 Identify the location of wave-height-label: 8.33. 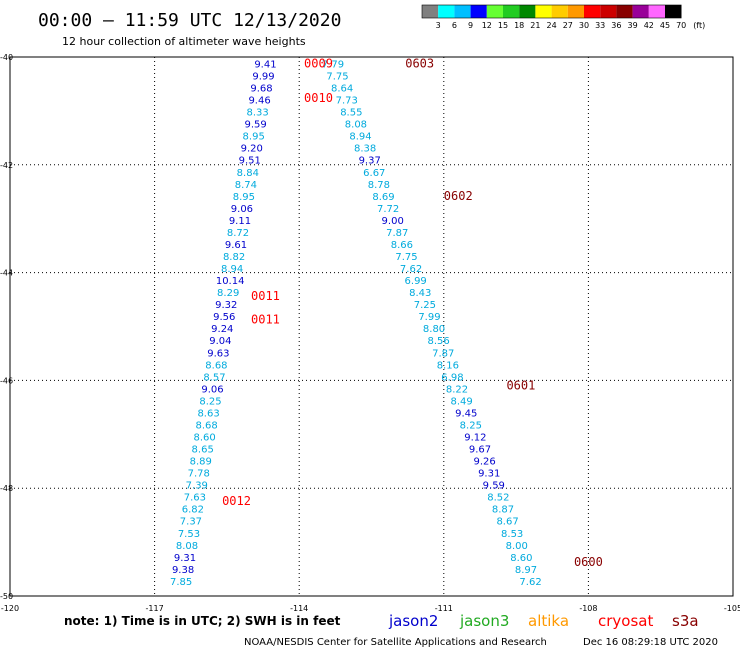
(257, 113).